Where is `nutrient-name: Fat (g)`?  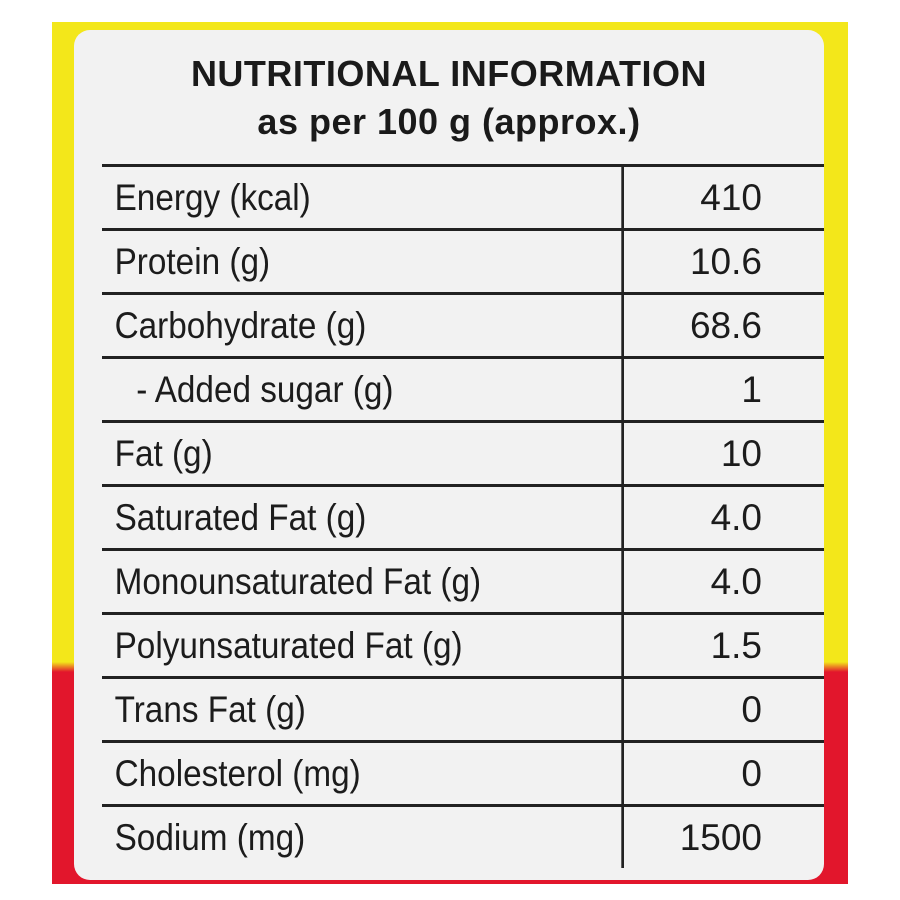
nutrient-name: Fat (g) is located at coordinates (363, 453).